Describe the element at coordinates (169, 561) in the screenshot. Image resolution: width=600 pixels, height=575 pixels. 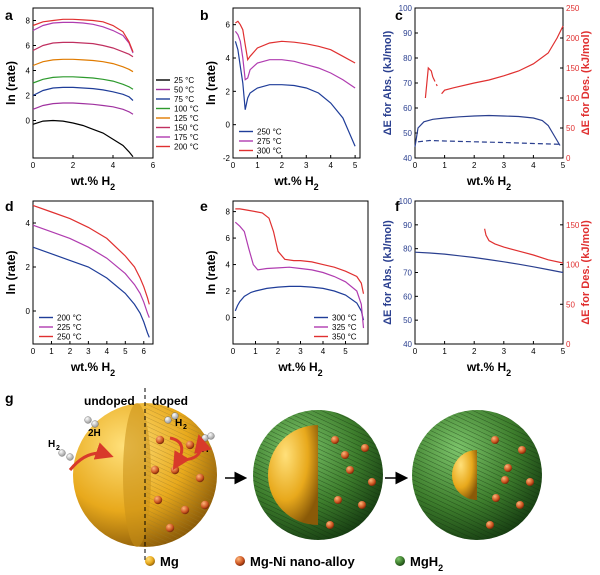
I see `legend-text: Mg` at that location.